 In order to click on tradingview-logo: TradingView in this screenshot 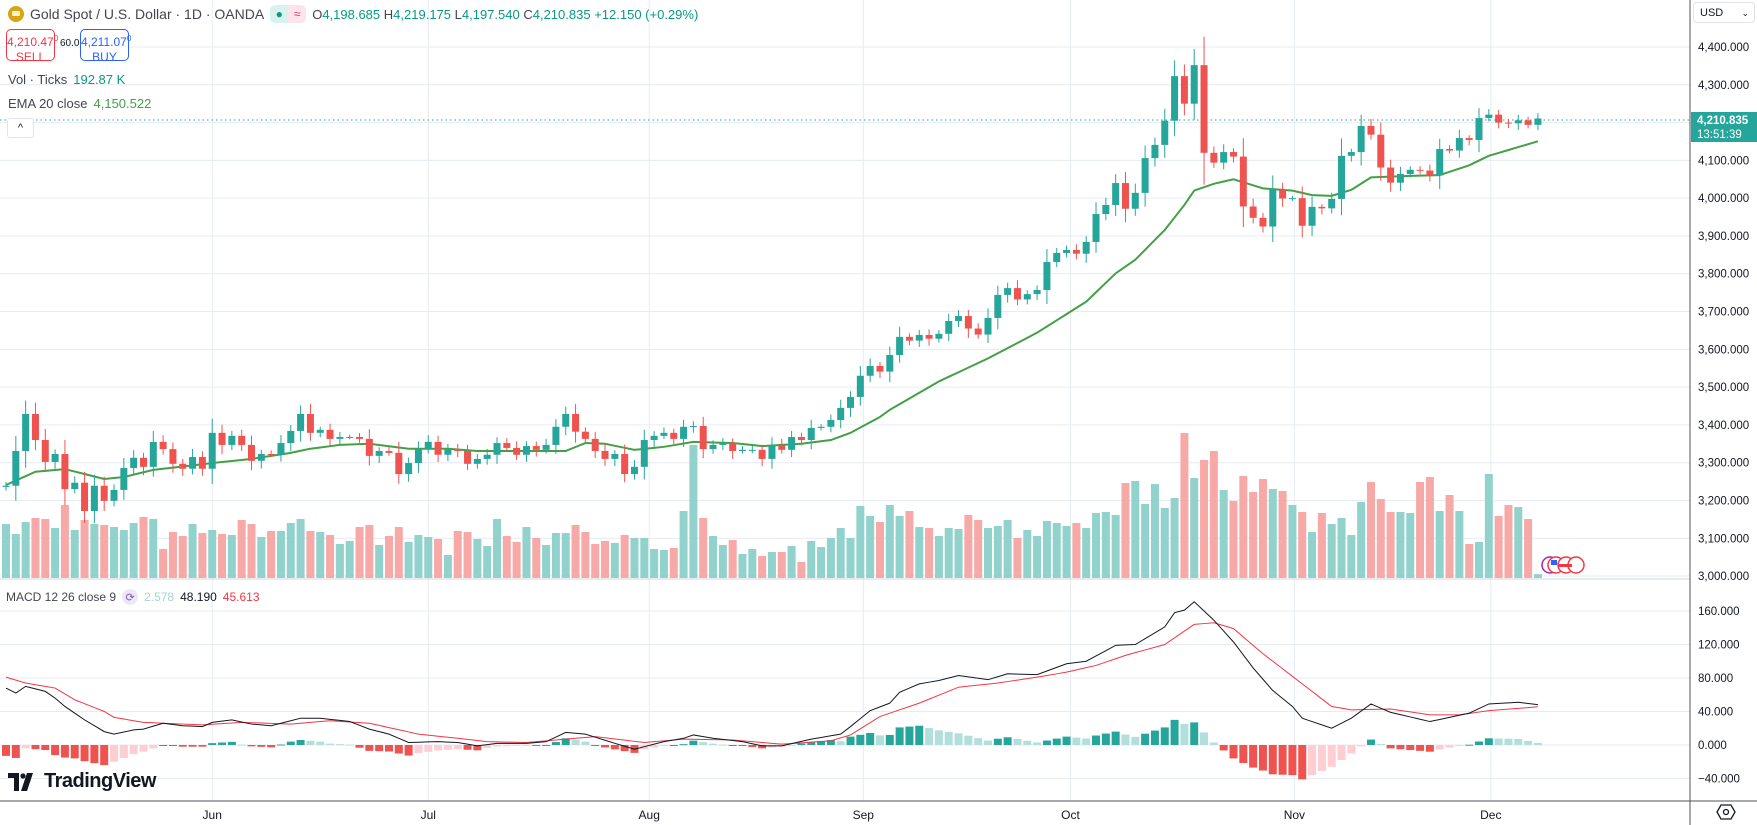, I will do `click(82, 781)`.